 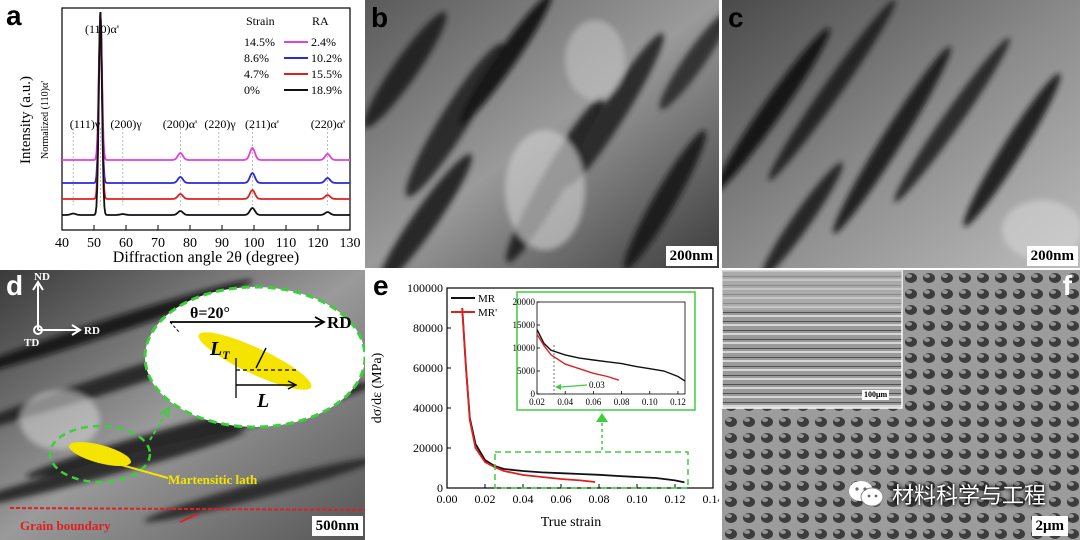 What do you see at coordinates (31, 343) in the screenshot?
I see `axis-td-label: TD` at bounding box center [31, 343].